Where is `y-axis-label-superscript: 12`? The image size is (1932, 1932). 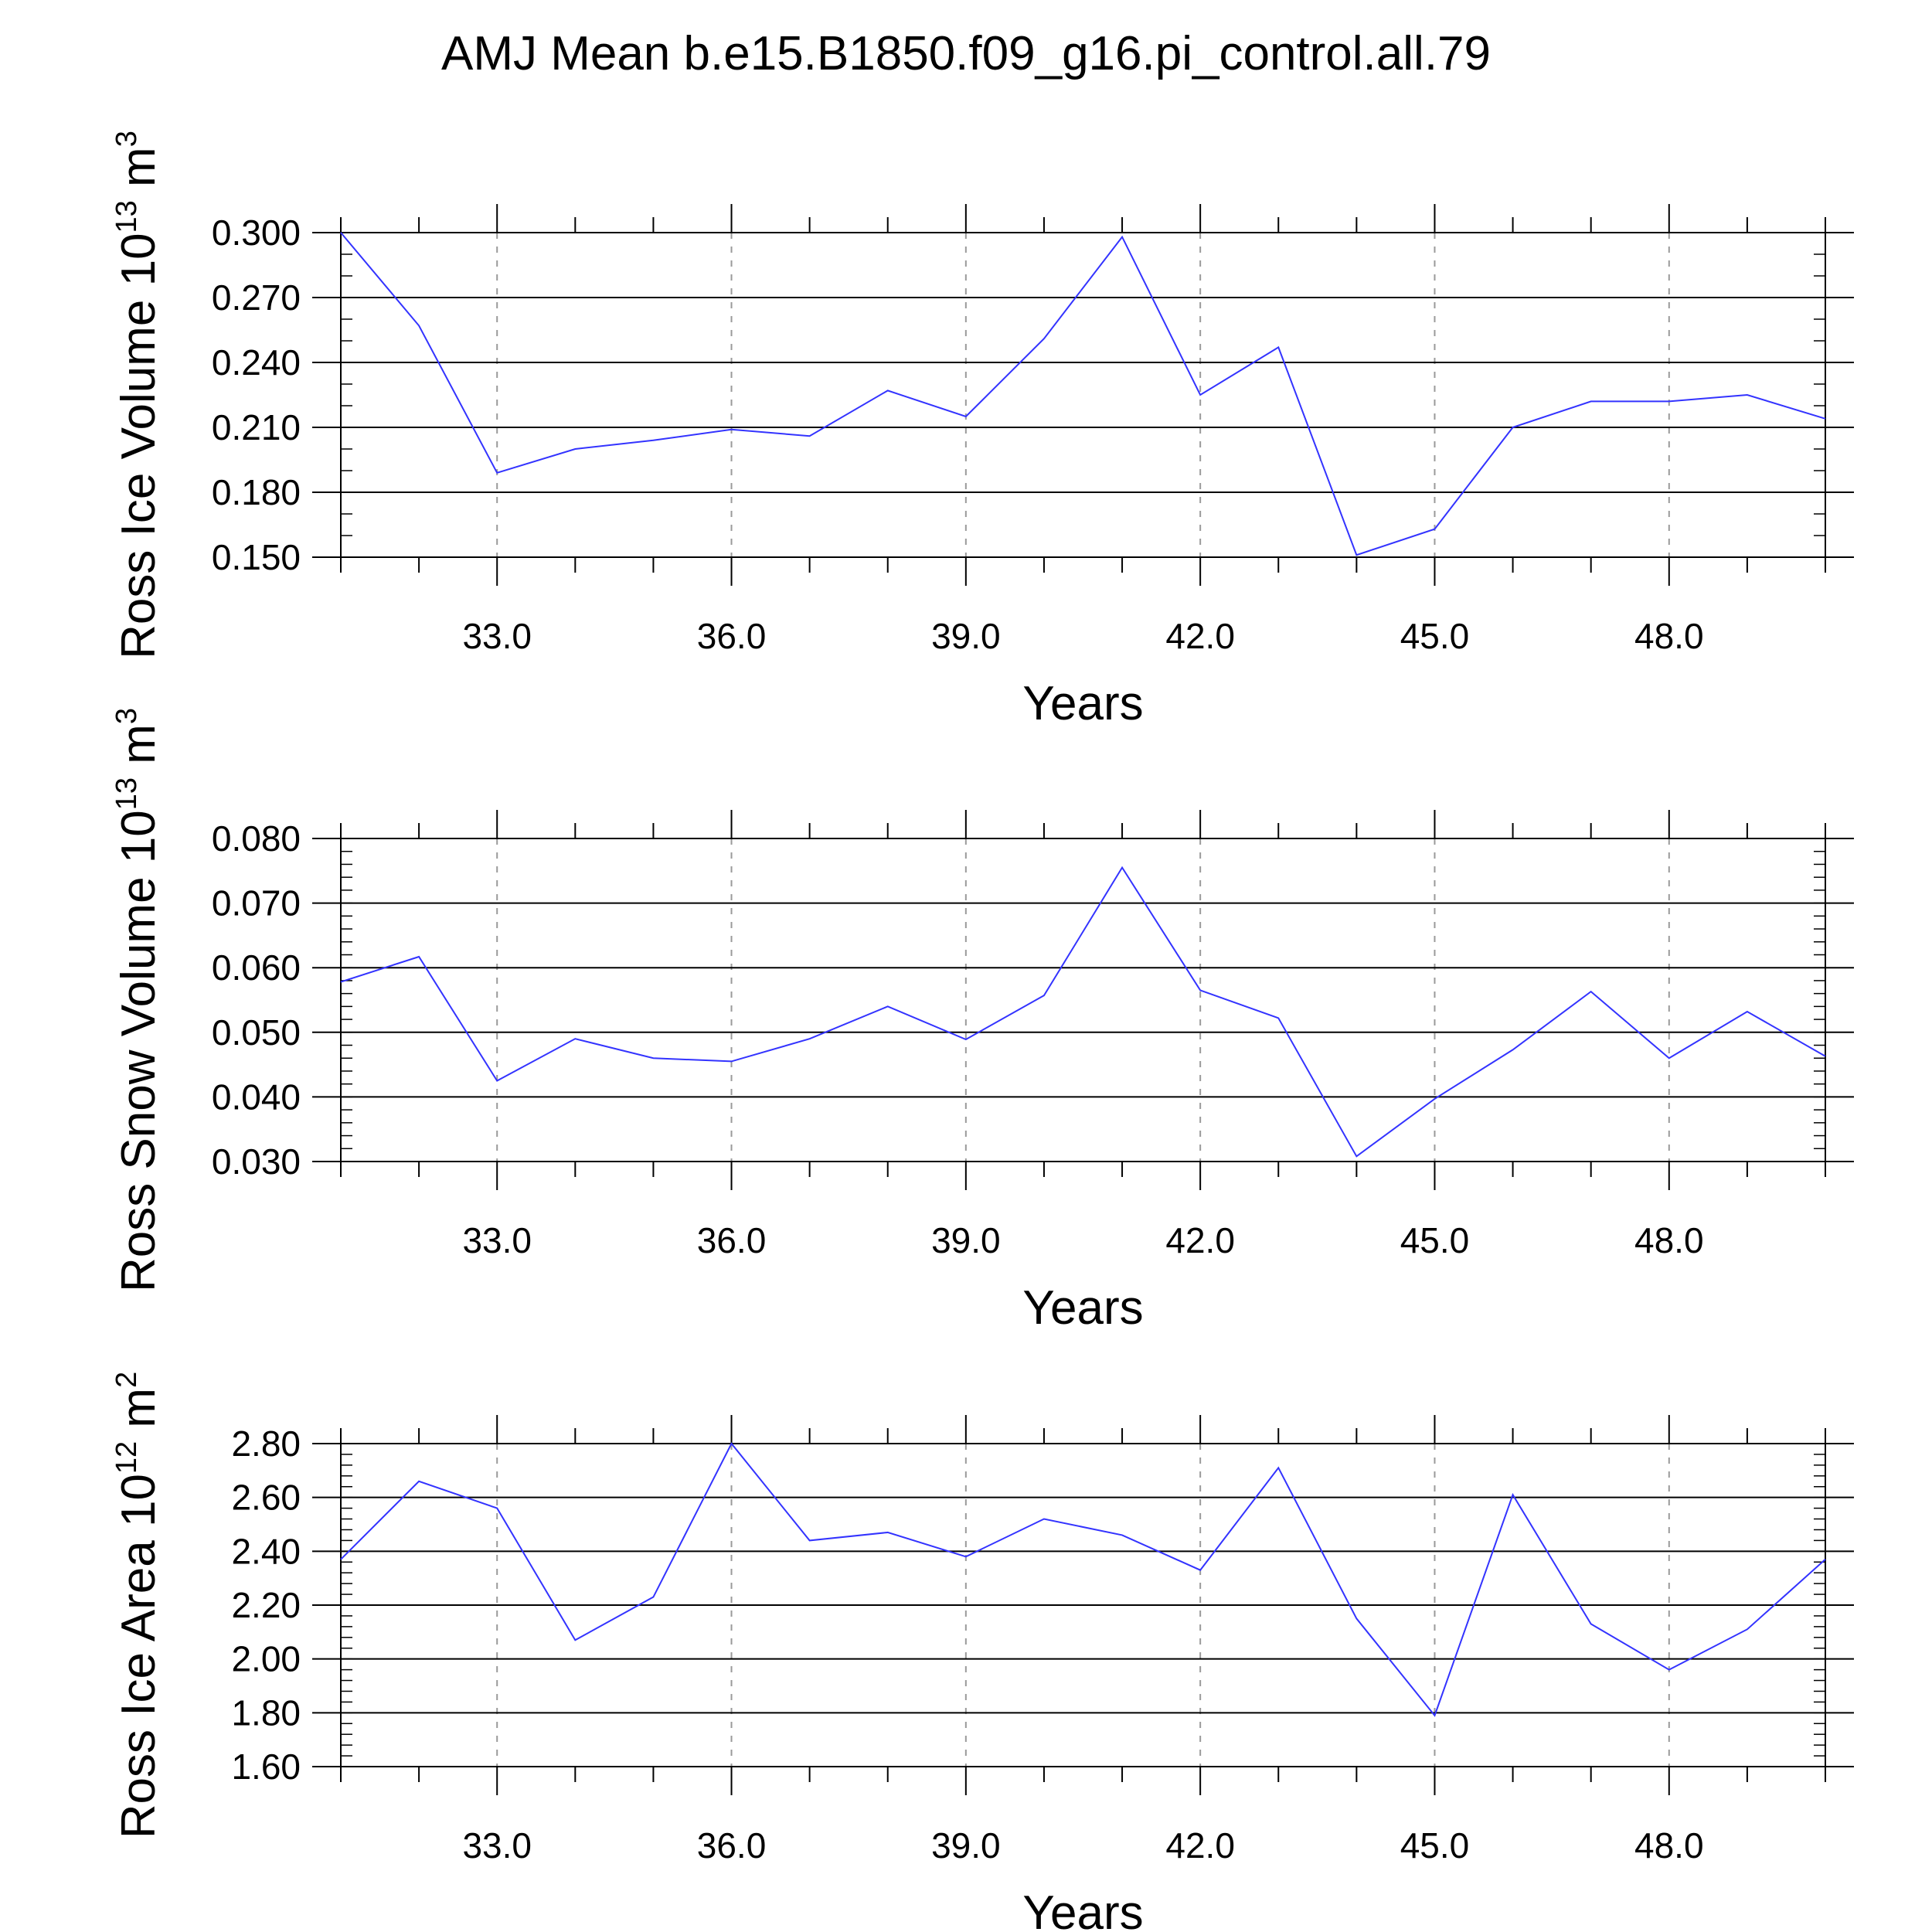 y-axis-label-superscript: 12 is located at coordinates (127, 1458).